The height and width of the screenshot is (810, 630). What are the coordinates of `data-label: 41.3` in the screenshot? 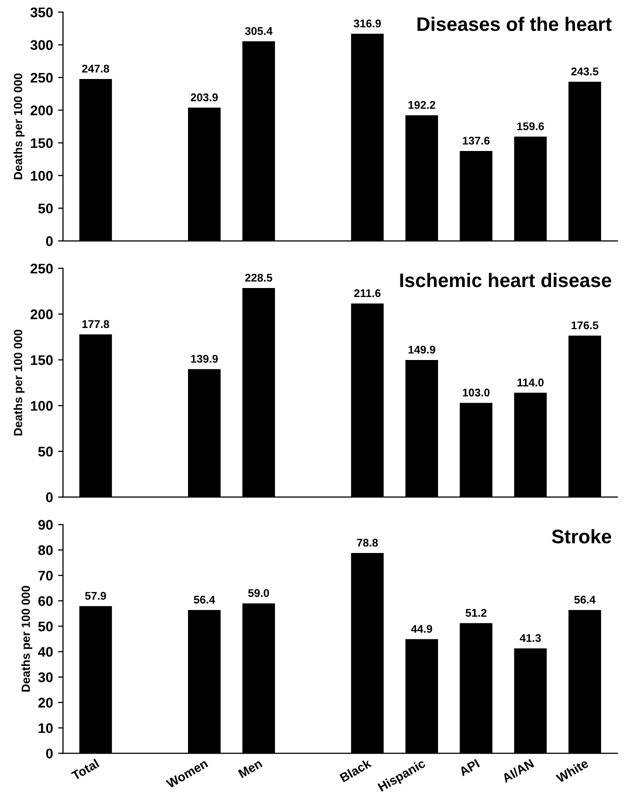 It's located at (530, 638).